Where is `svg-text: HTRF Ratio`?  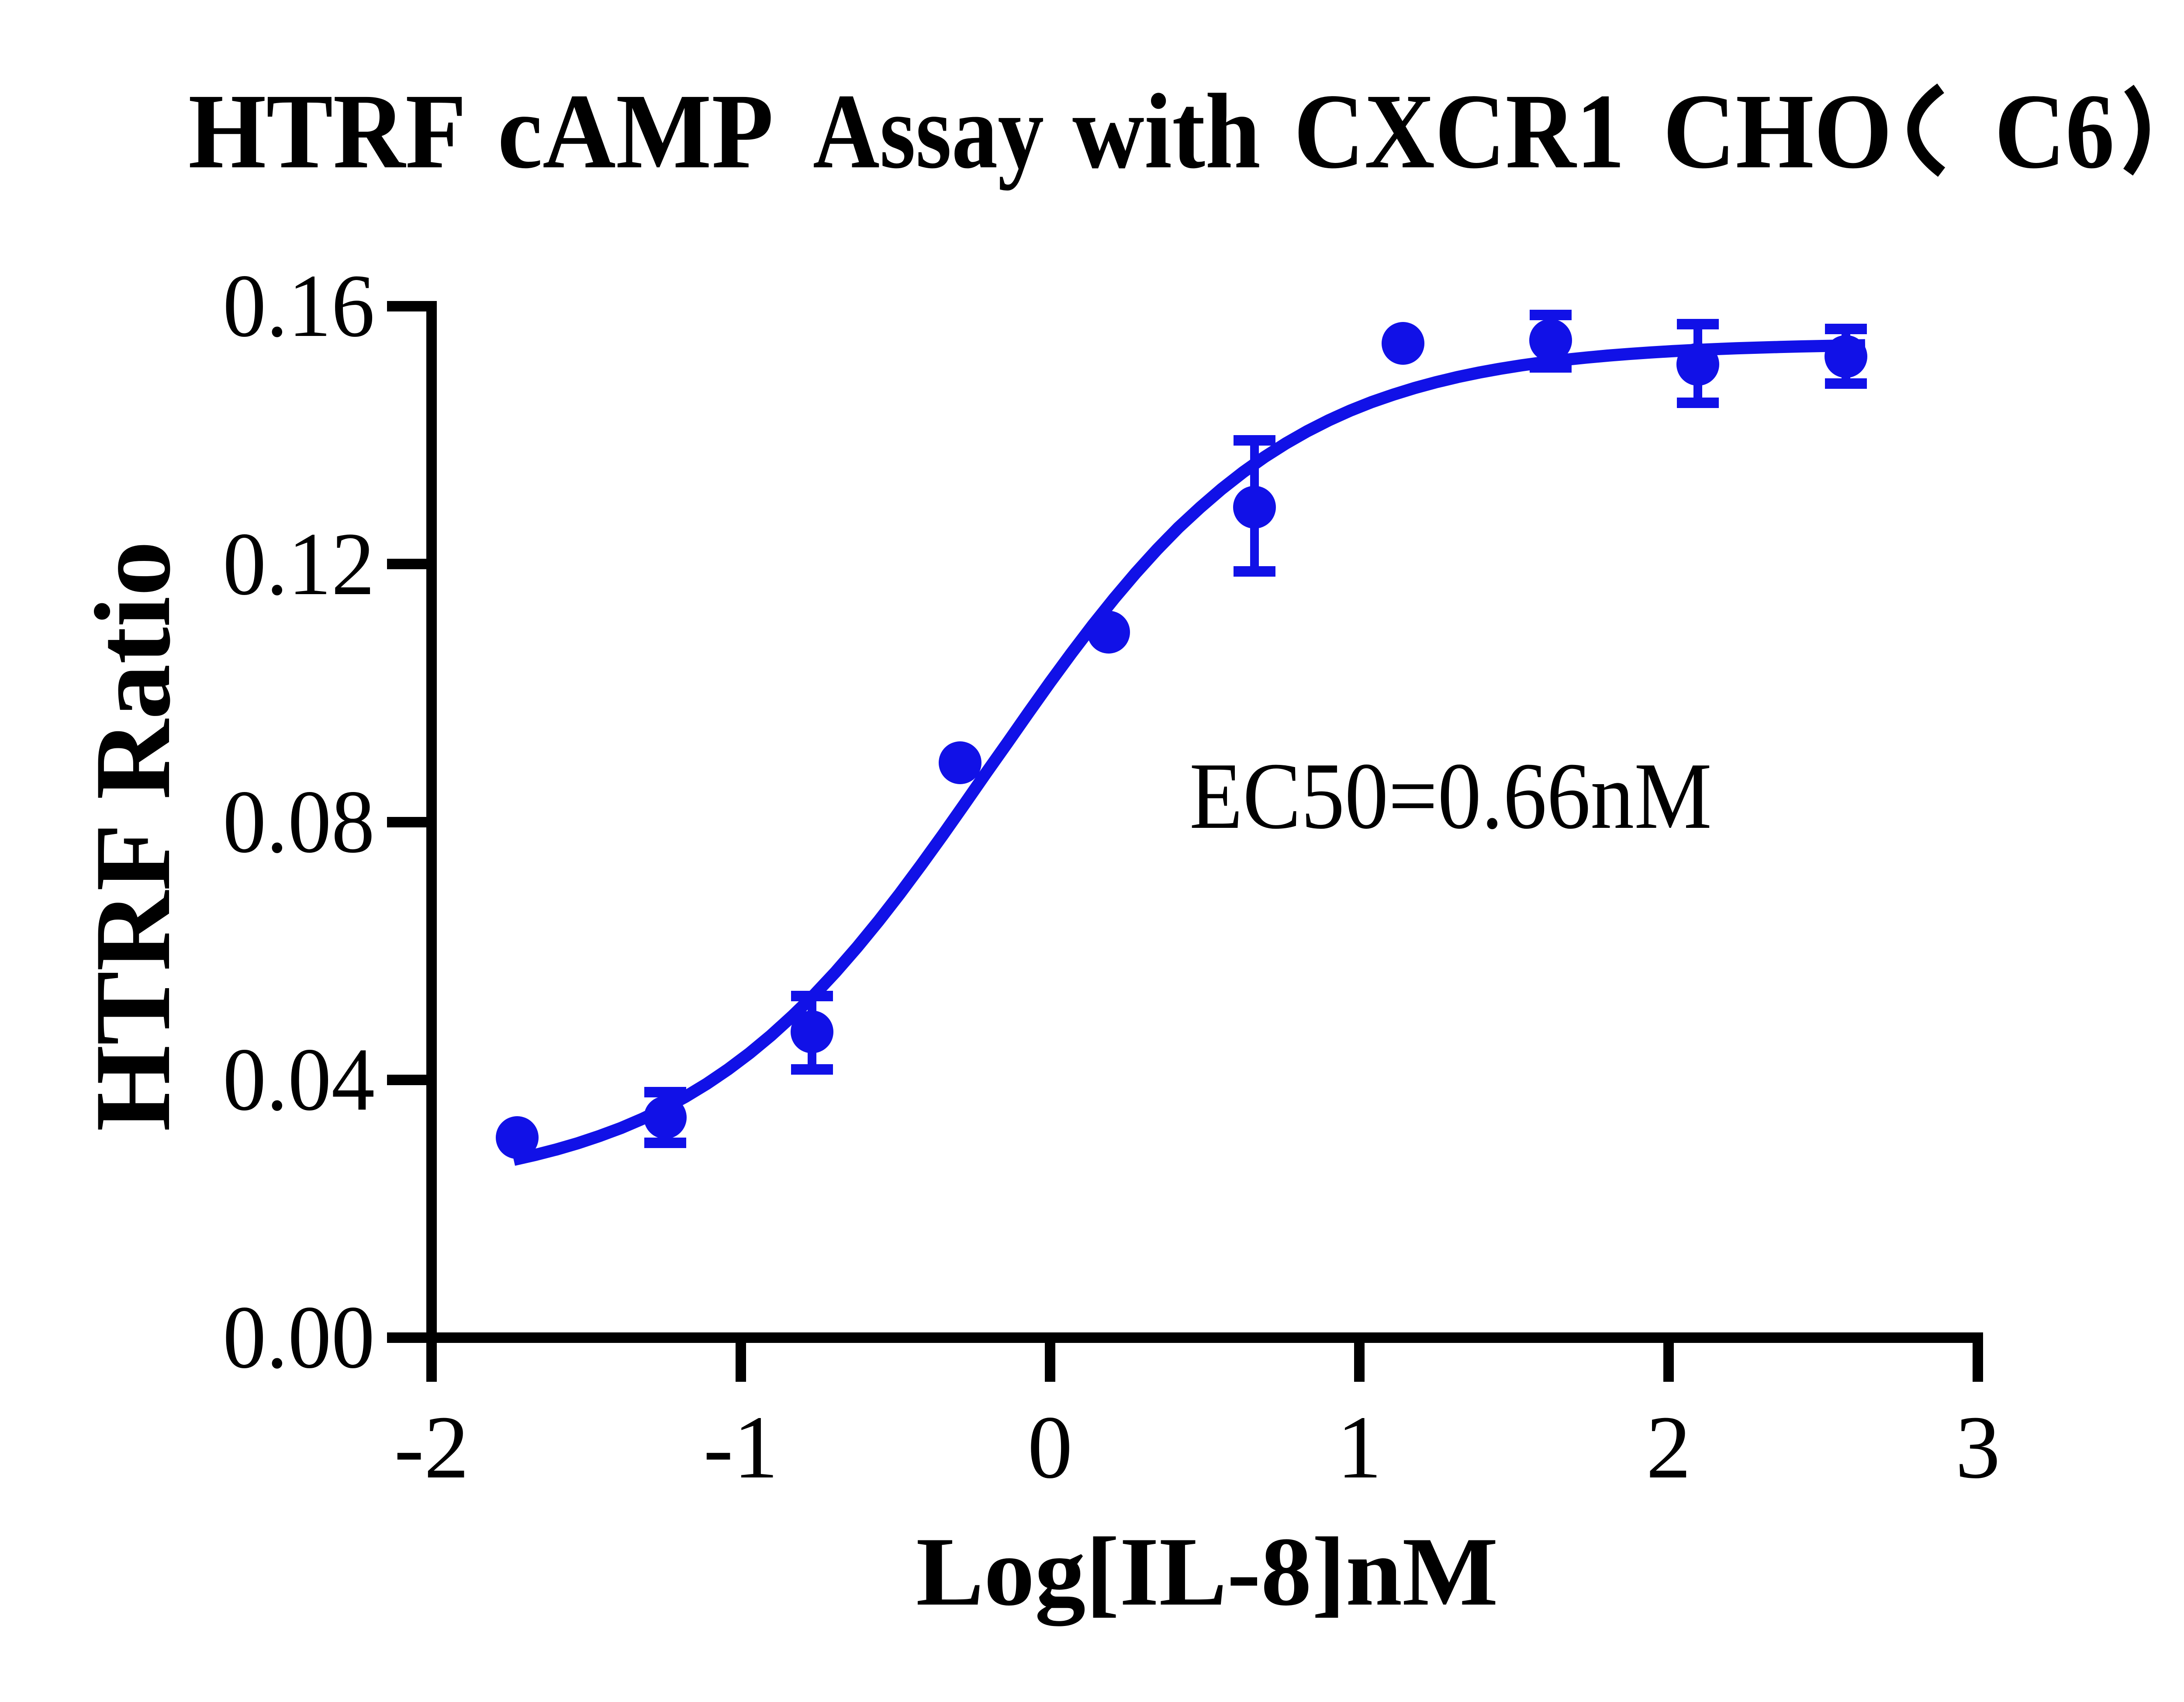
svg-text: HTRF Ratio is located at coordinates (133, 836).